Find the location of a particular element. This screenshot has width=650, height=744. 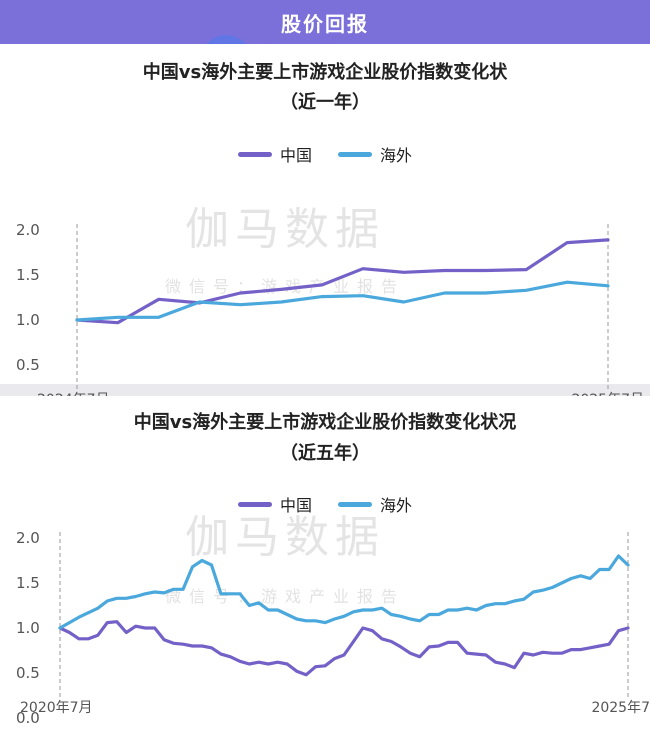

chart-subtitle: （近一年） is located at coordinates (325, 102).